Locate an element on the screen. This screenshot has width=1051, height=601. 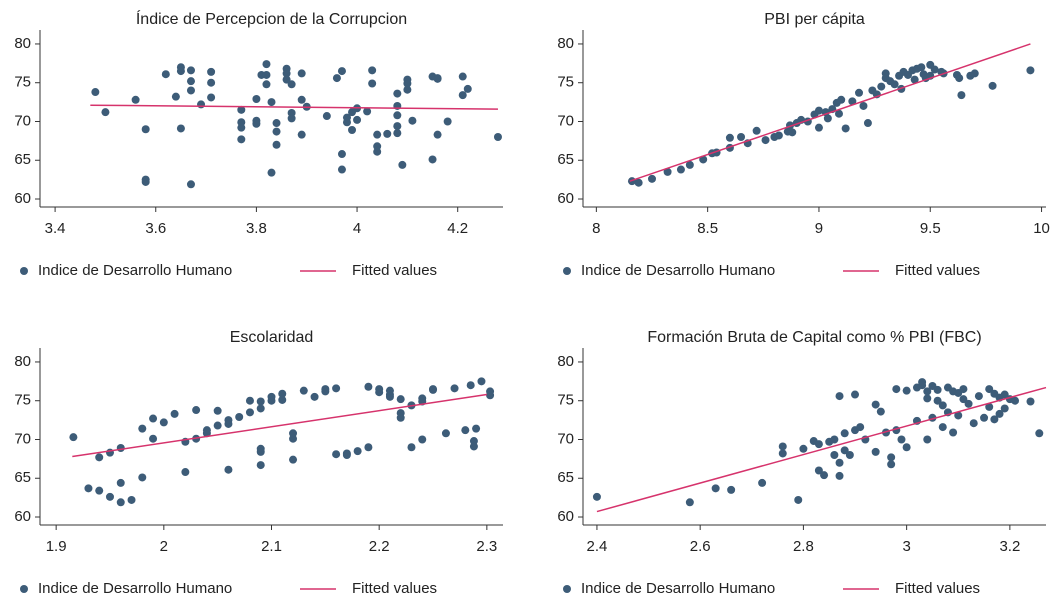
x-tick-label: 3.2 is located at coordinates (1009, 546).